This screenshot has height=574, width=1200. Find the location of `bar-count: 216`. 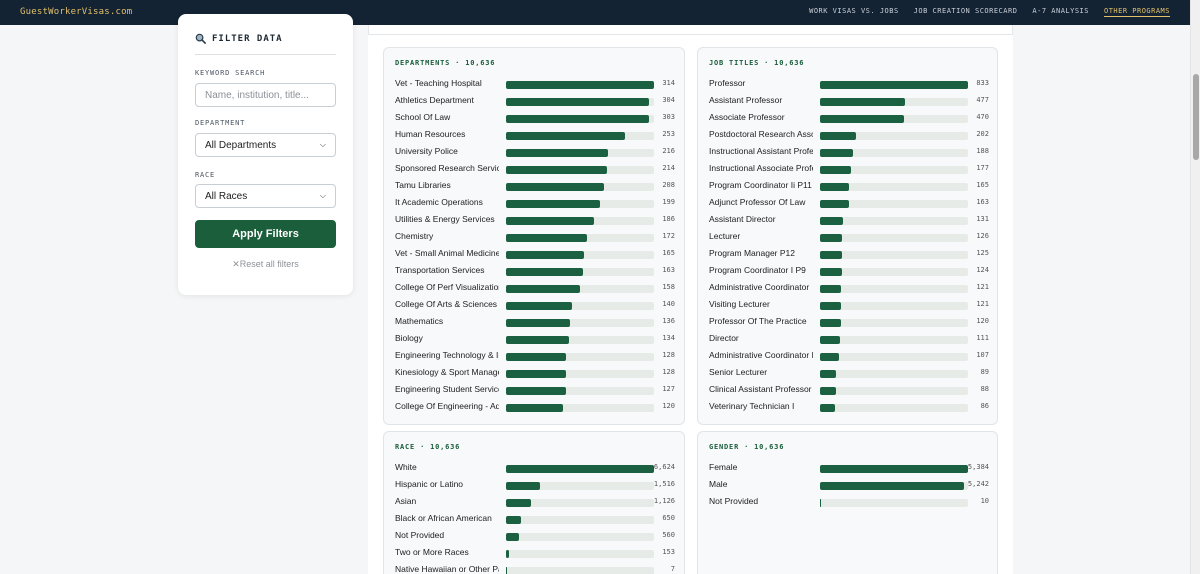

bar-count: 216 is located at coordinates (668, 151).